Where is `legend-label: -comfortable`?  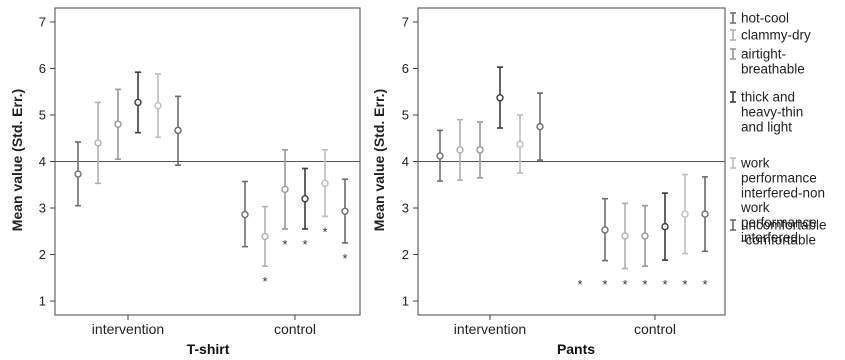 legend-label: -comfortable is located at coordinates (778, 239).